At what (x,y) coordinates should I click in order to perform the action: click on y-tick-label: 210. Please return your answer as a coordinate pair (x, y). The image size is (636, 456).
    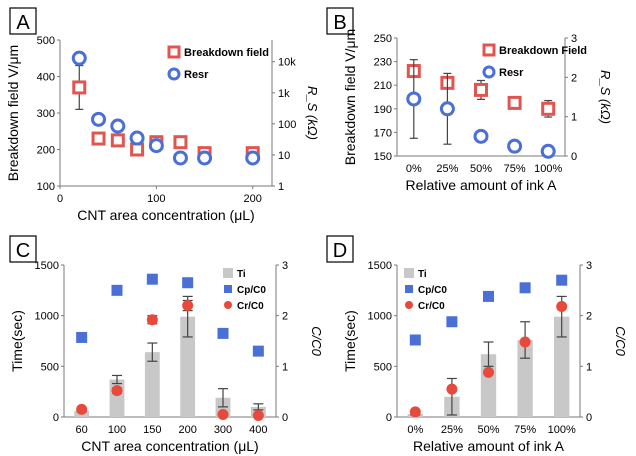
    Looking at the image, I should click on (383, 86).